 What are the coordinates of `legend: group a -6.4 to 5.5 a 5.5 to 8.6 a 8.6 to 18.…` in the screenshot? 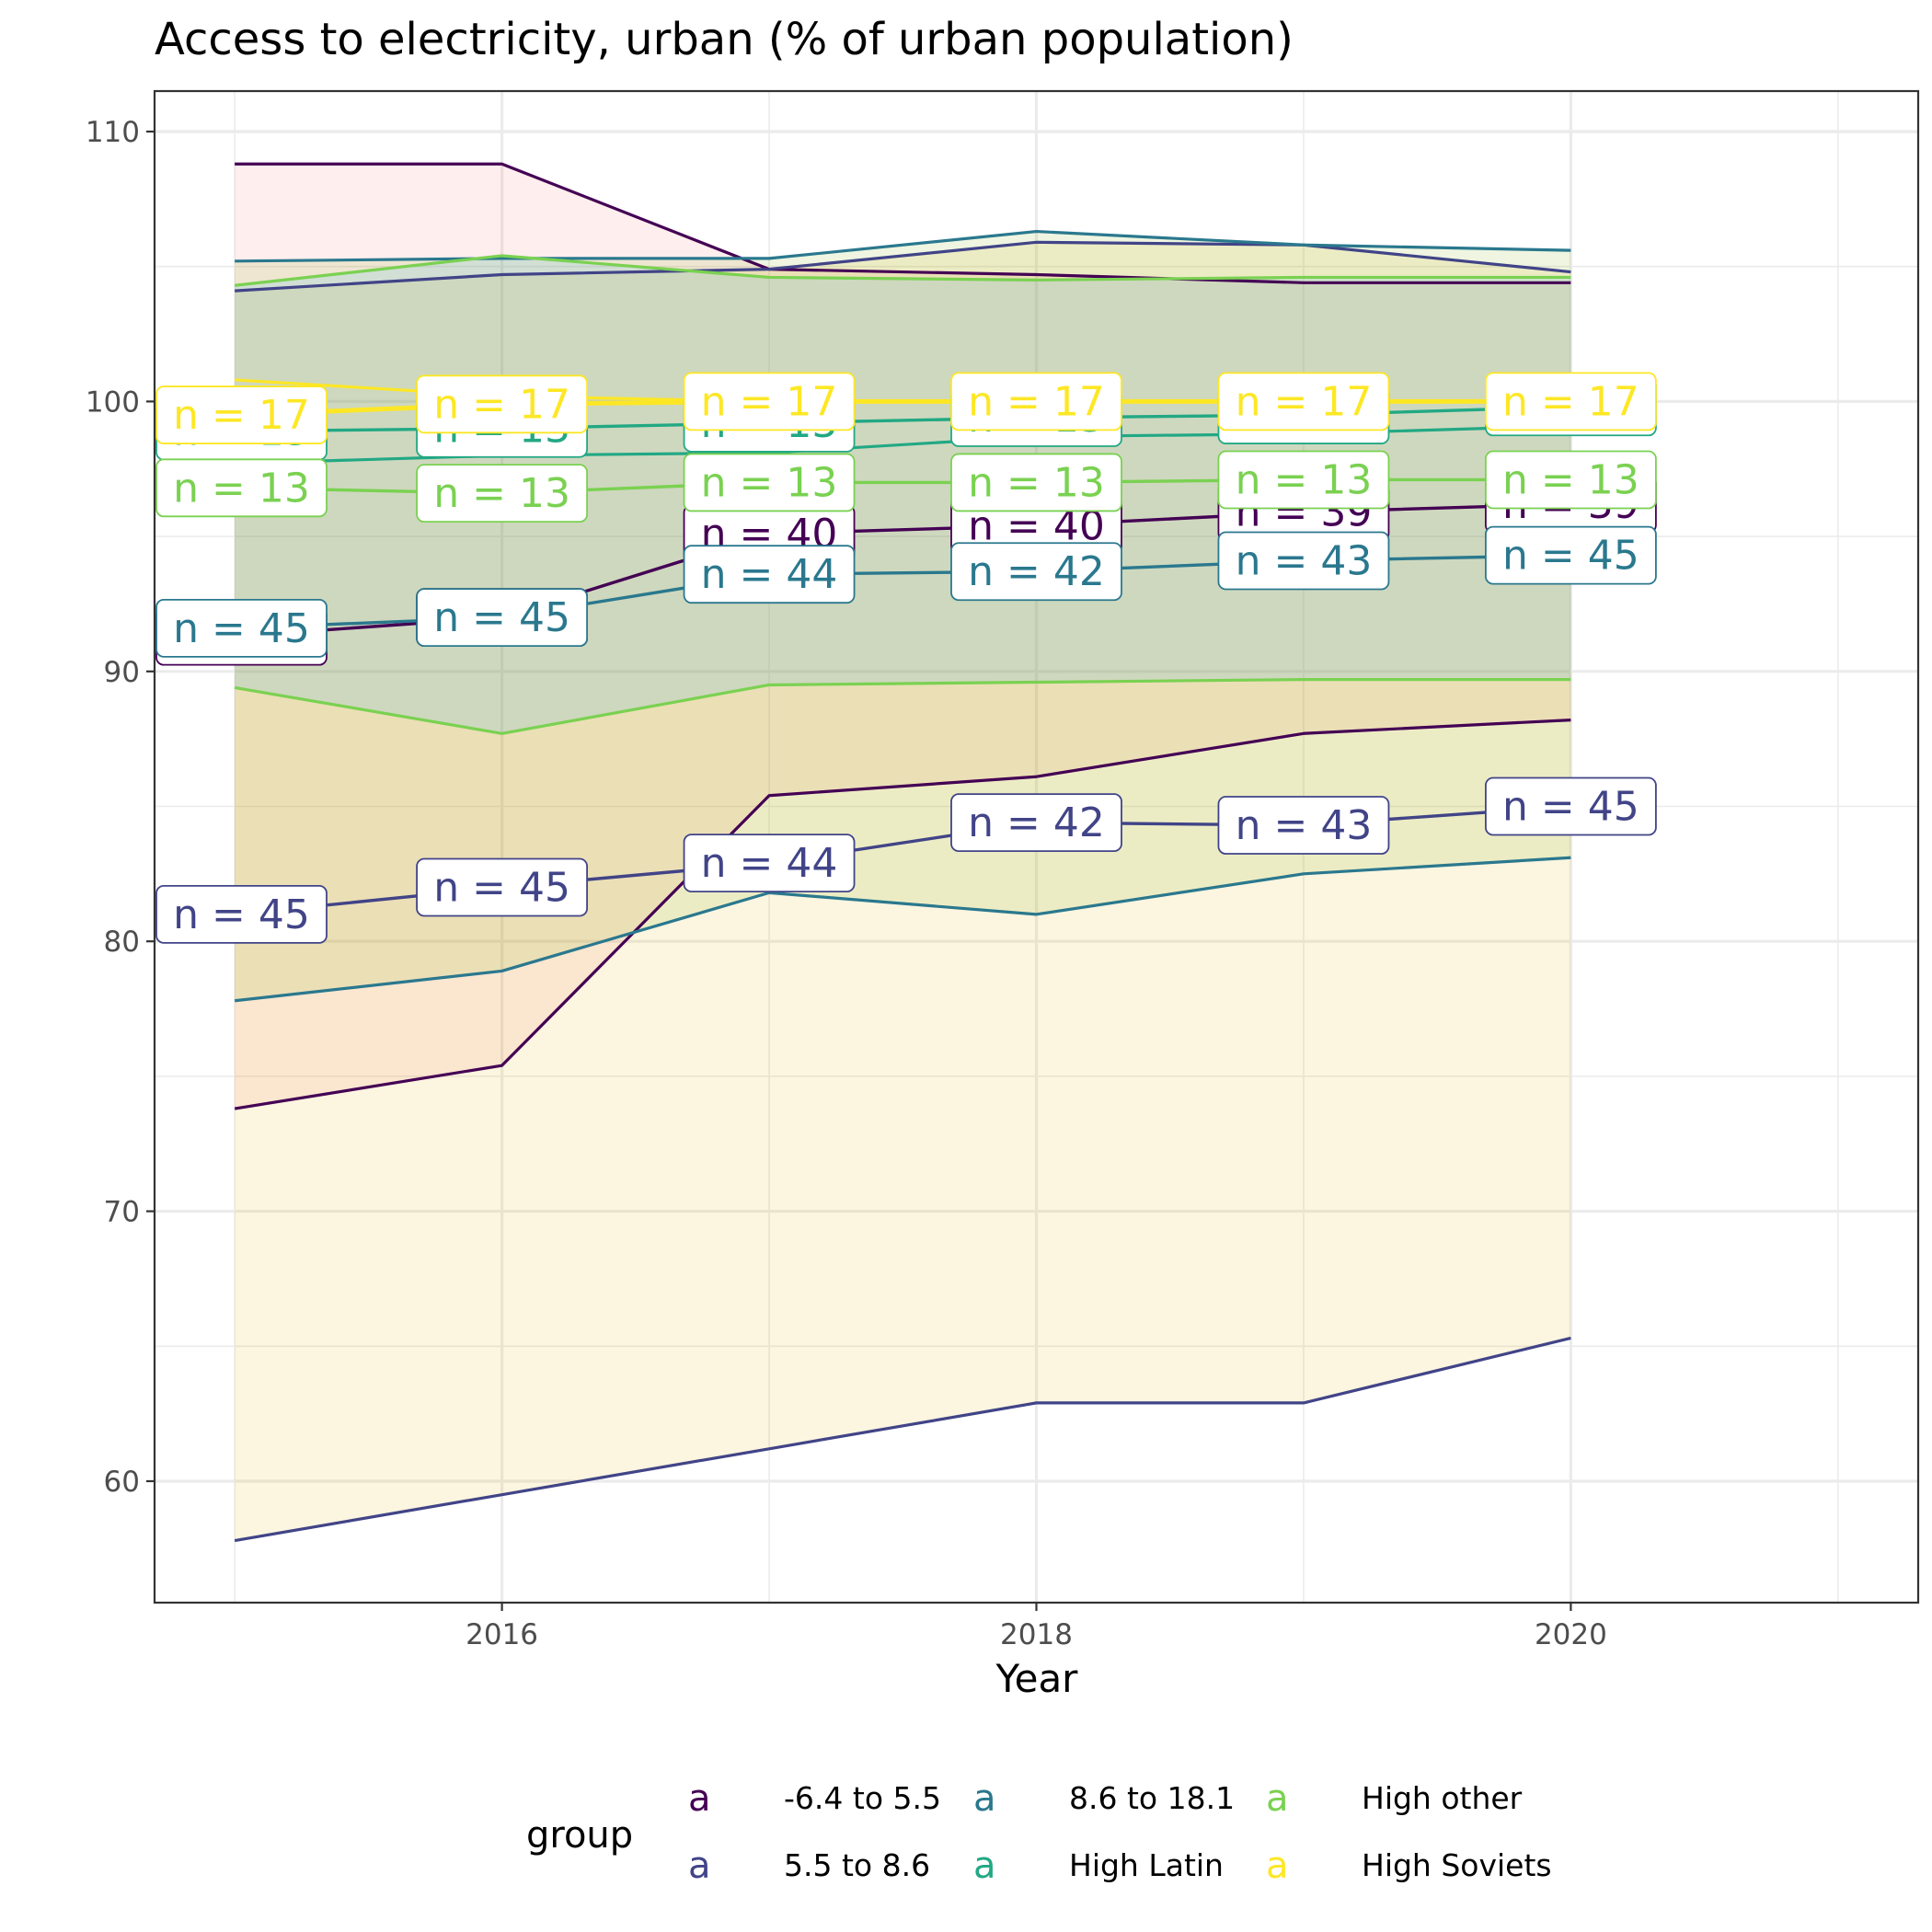 It's located at (1039, 1832).